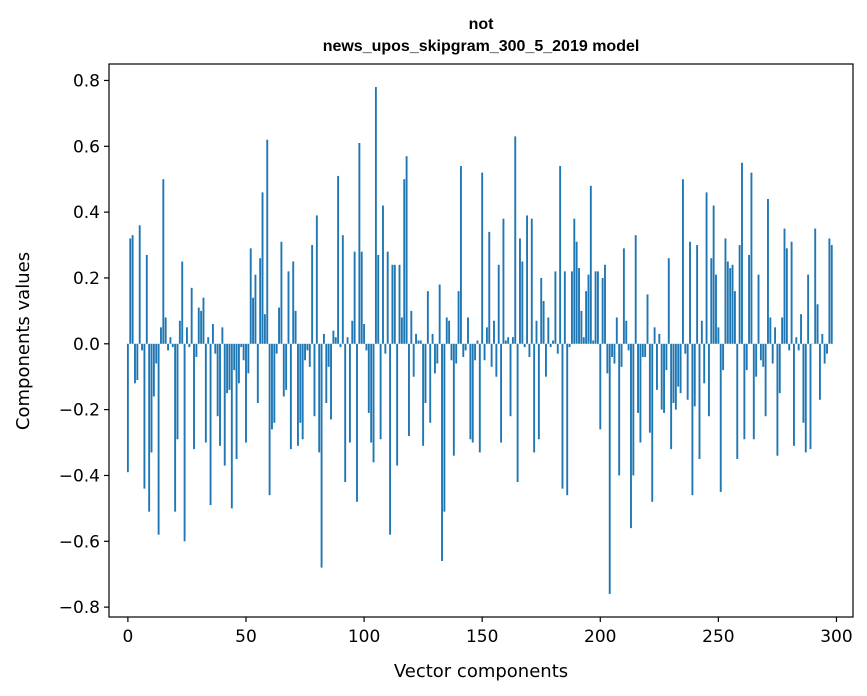  What do you see at coordinates (481, 671) in the screenshot?
I see `x-axis-label: Vector components` at bounding box center [481, 671].